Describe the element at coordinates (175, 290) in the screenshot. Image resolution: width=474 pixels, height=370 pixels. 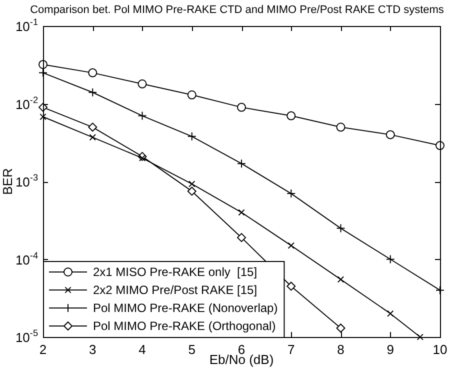
I see `legend-label: 2x2 MIMO Pre/Post RAKE [15]` at that location.